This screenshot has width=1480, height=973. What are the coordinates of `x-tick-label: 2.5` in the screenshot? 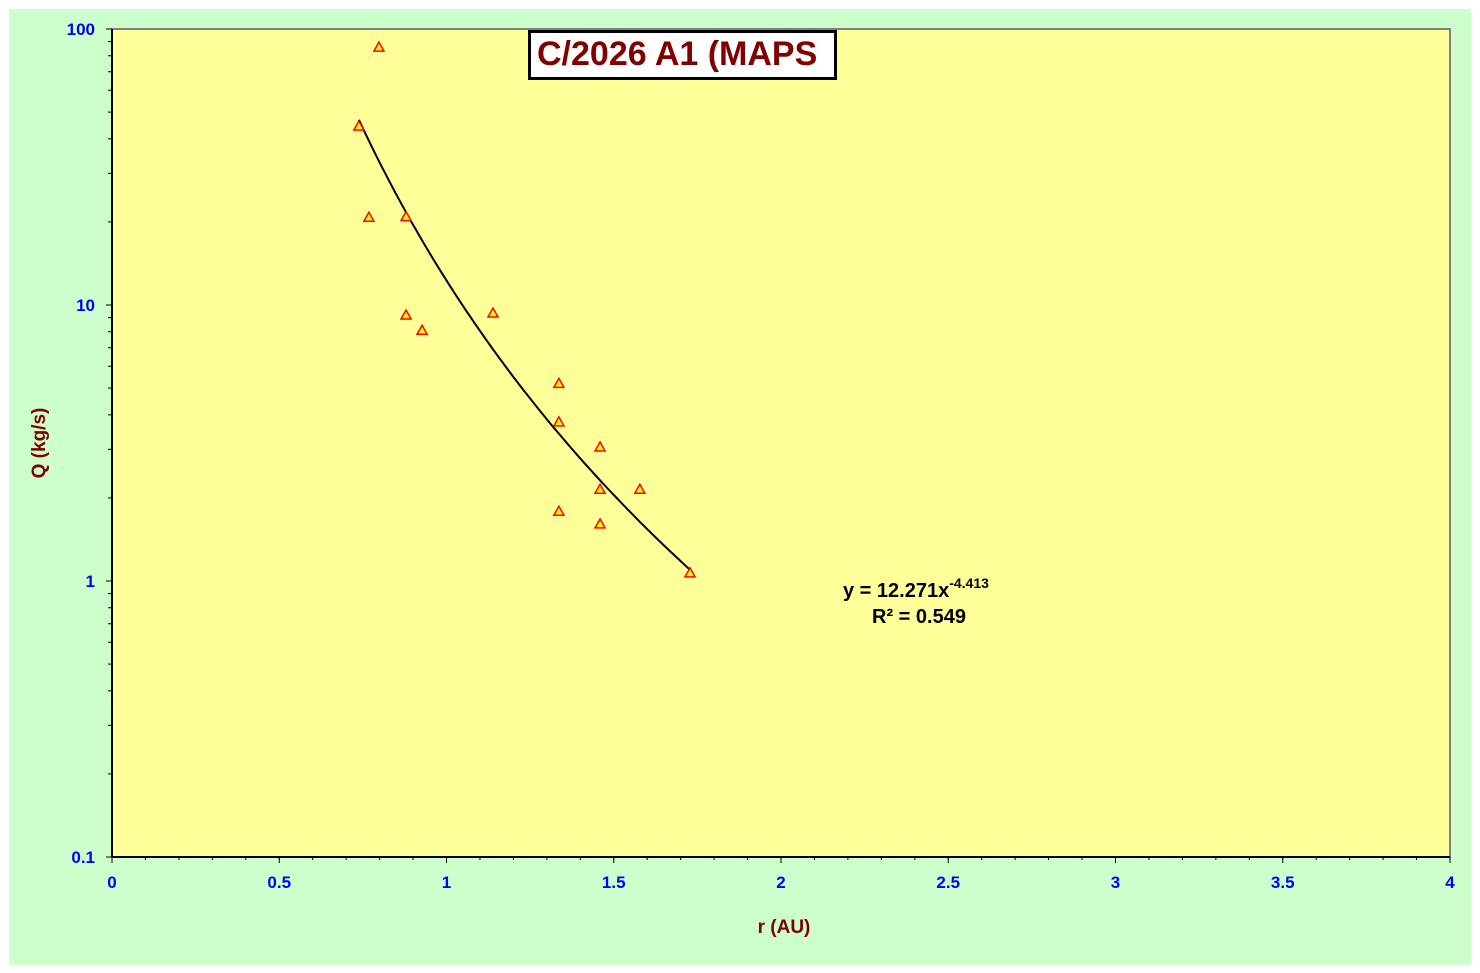 It's located at (948, 882).